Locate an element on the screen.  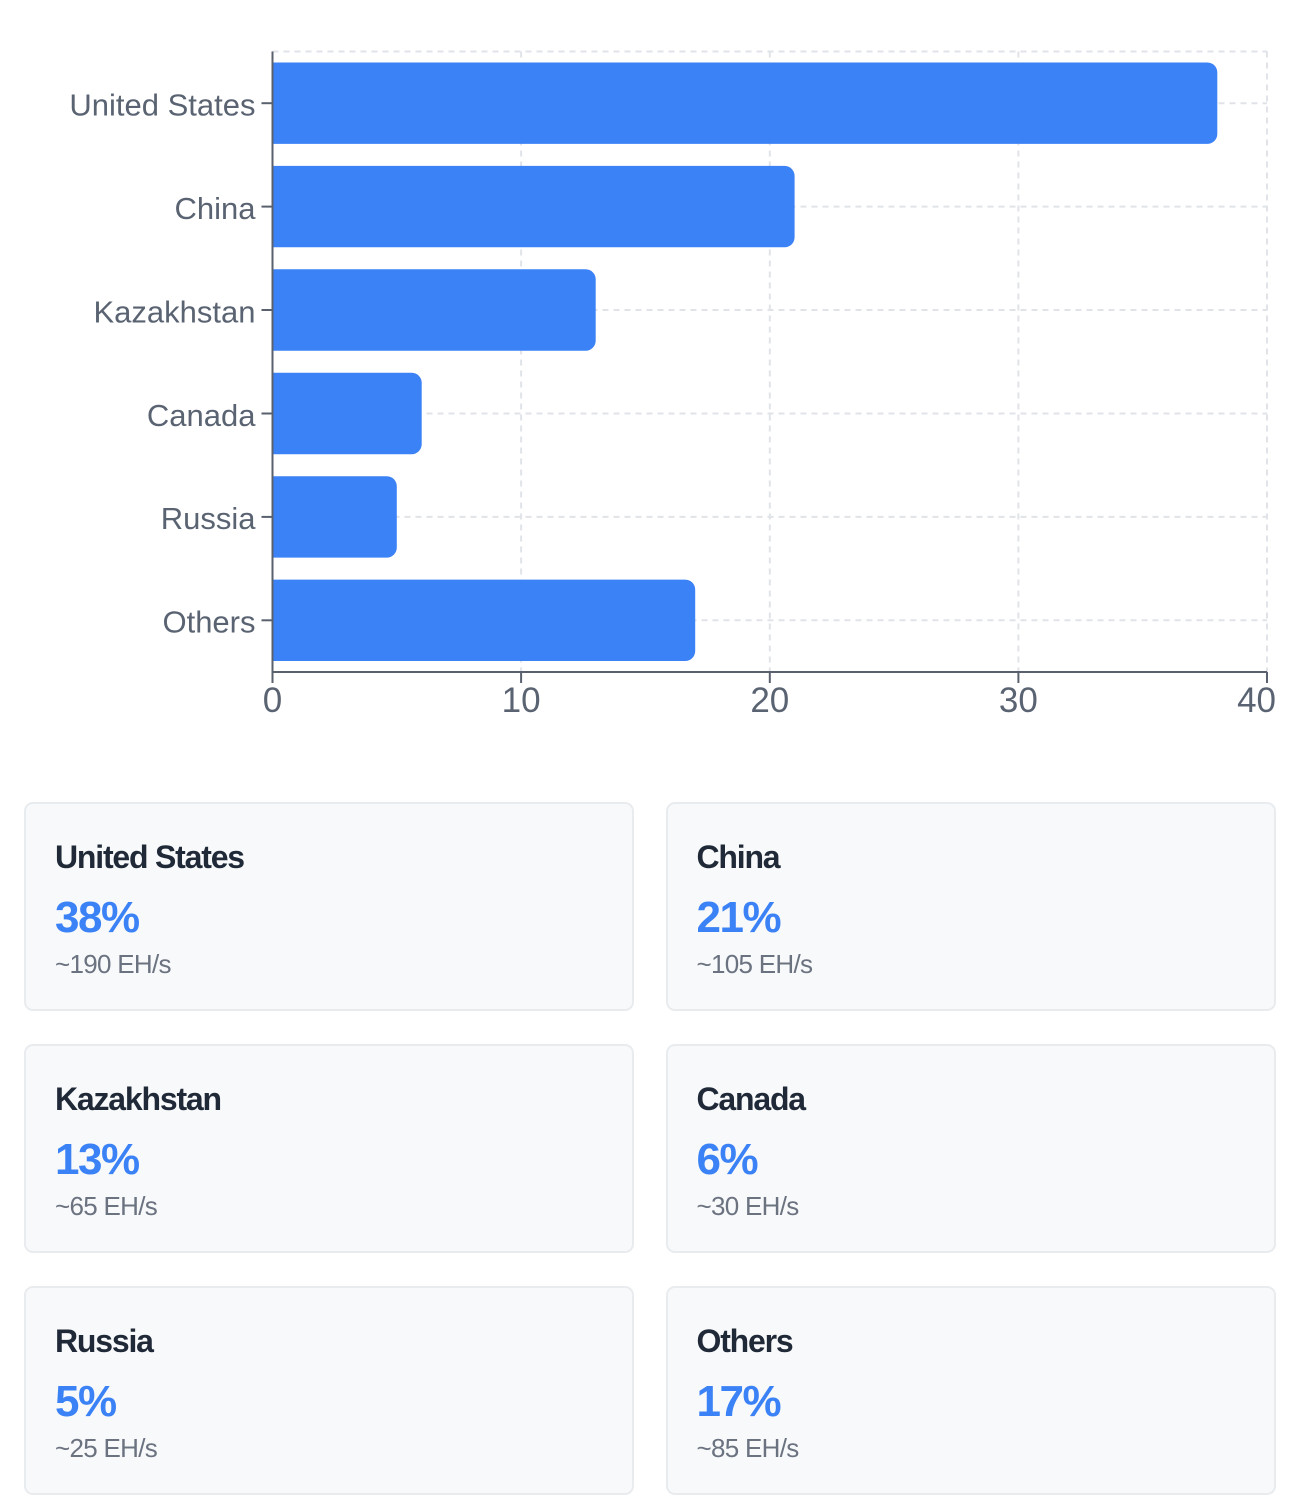
svg-text: Others is located at coordinates (208, 622).